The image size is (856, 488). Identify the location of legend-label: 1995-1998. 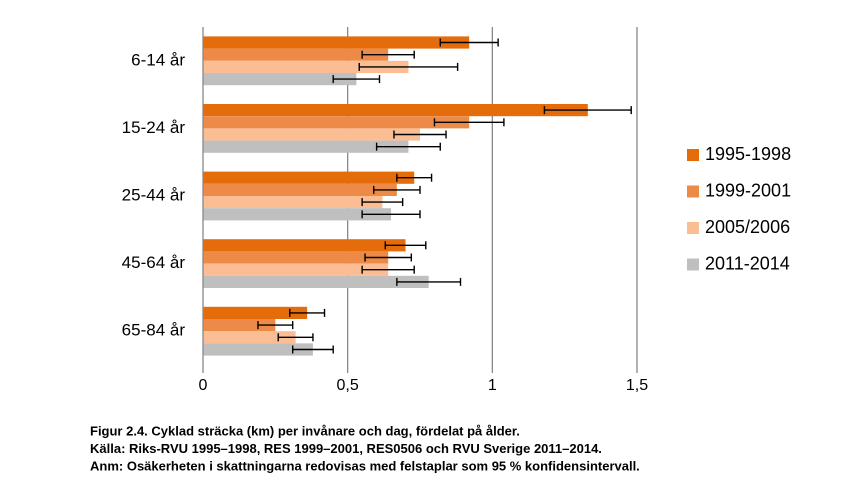
(748, 154).